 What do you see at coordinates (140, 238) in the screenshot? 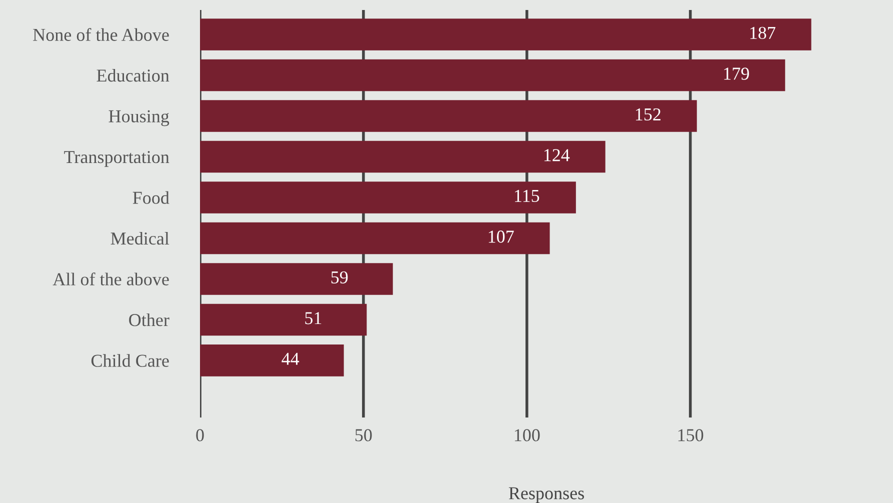
I see `y-tick-label: Medical` at bounding box center [140, 238].